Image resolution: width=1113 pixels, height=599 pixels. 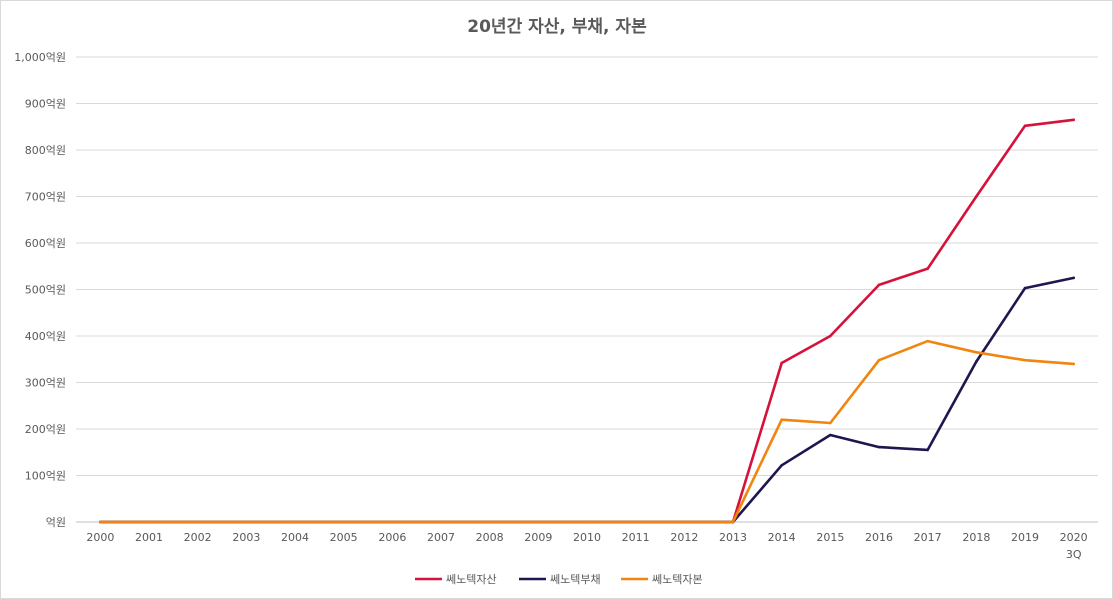 I want to click on x-tick-label: 2002, so click(x=198, y=537).